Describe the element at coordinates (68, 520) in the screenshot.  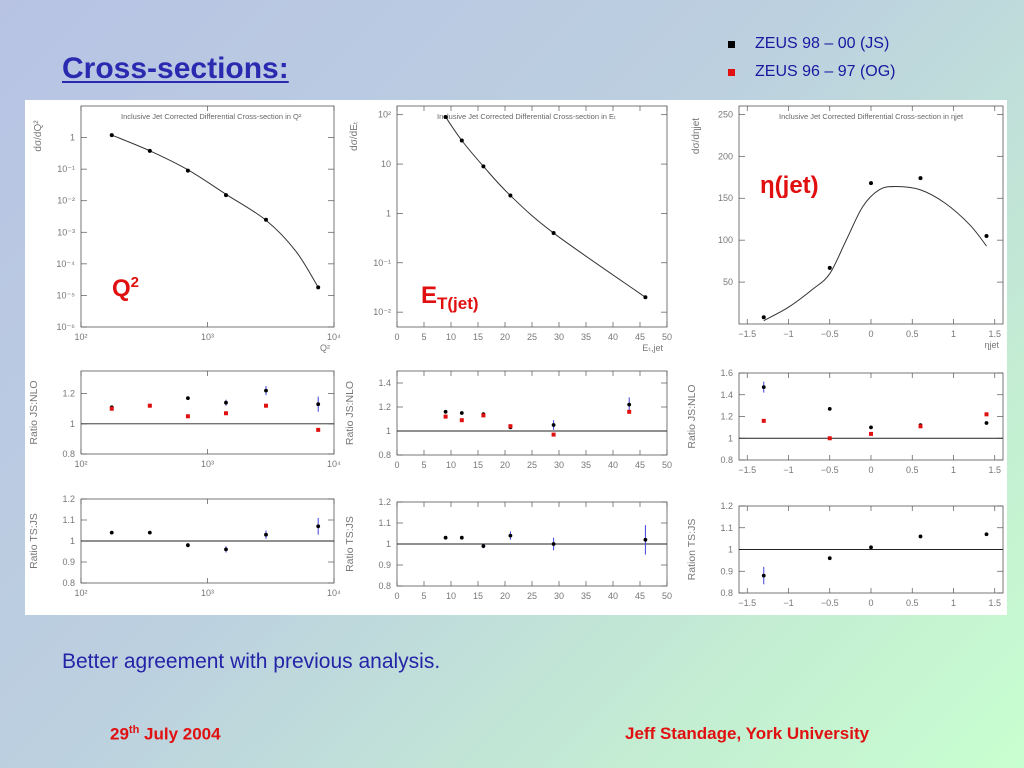
I see `y-tick-label: 1.1` at that location.